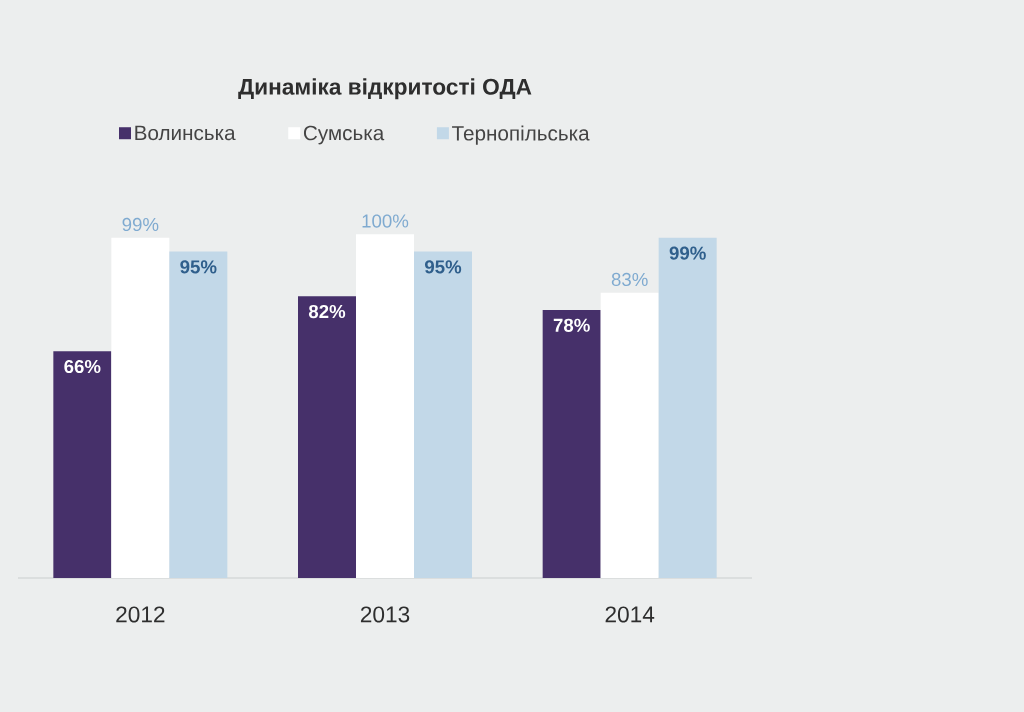 The width and height of the screenshot is (1024, 712). What do you see at coordinates (327, 311) in the screenshot?
I see `data-label: 82%` at bounding box center [327, 311].